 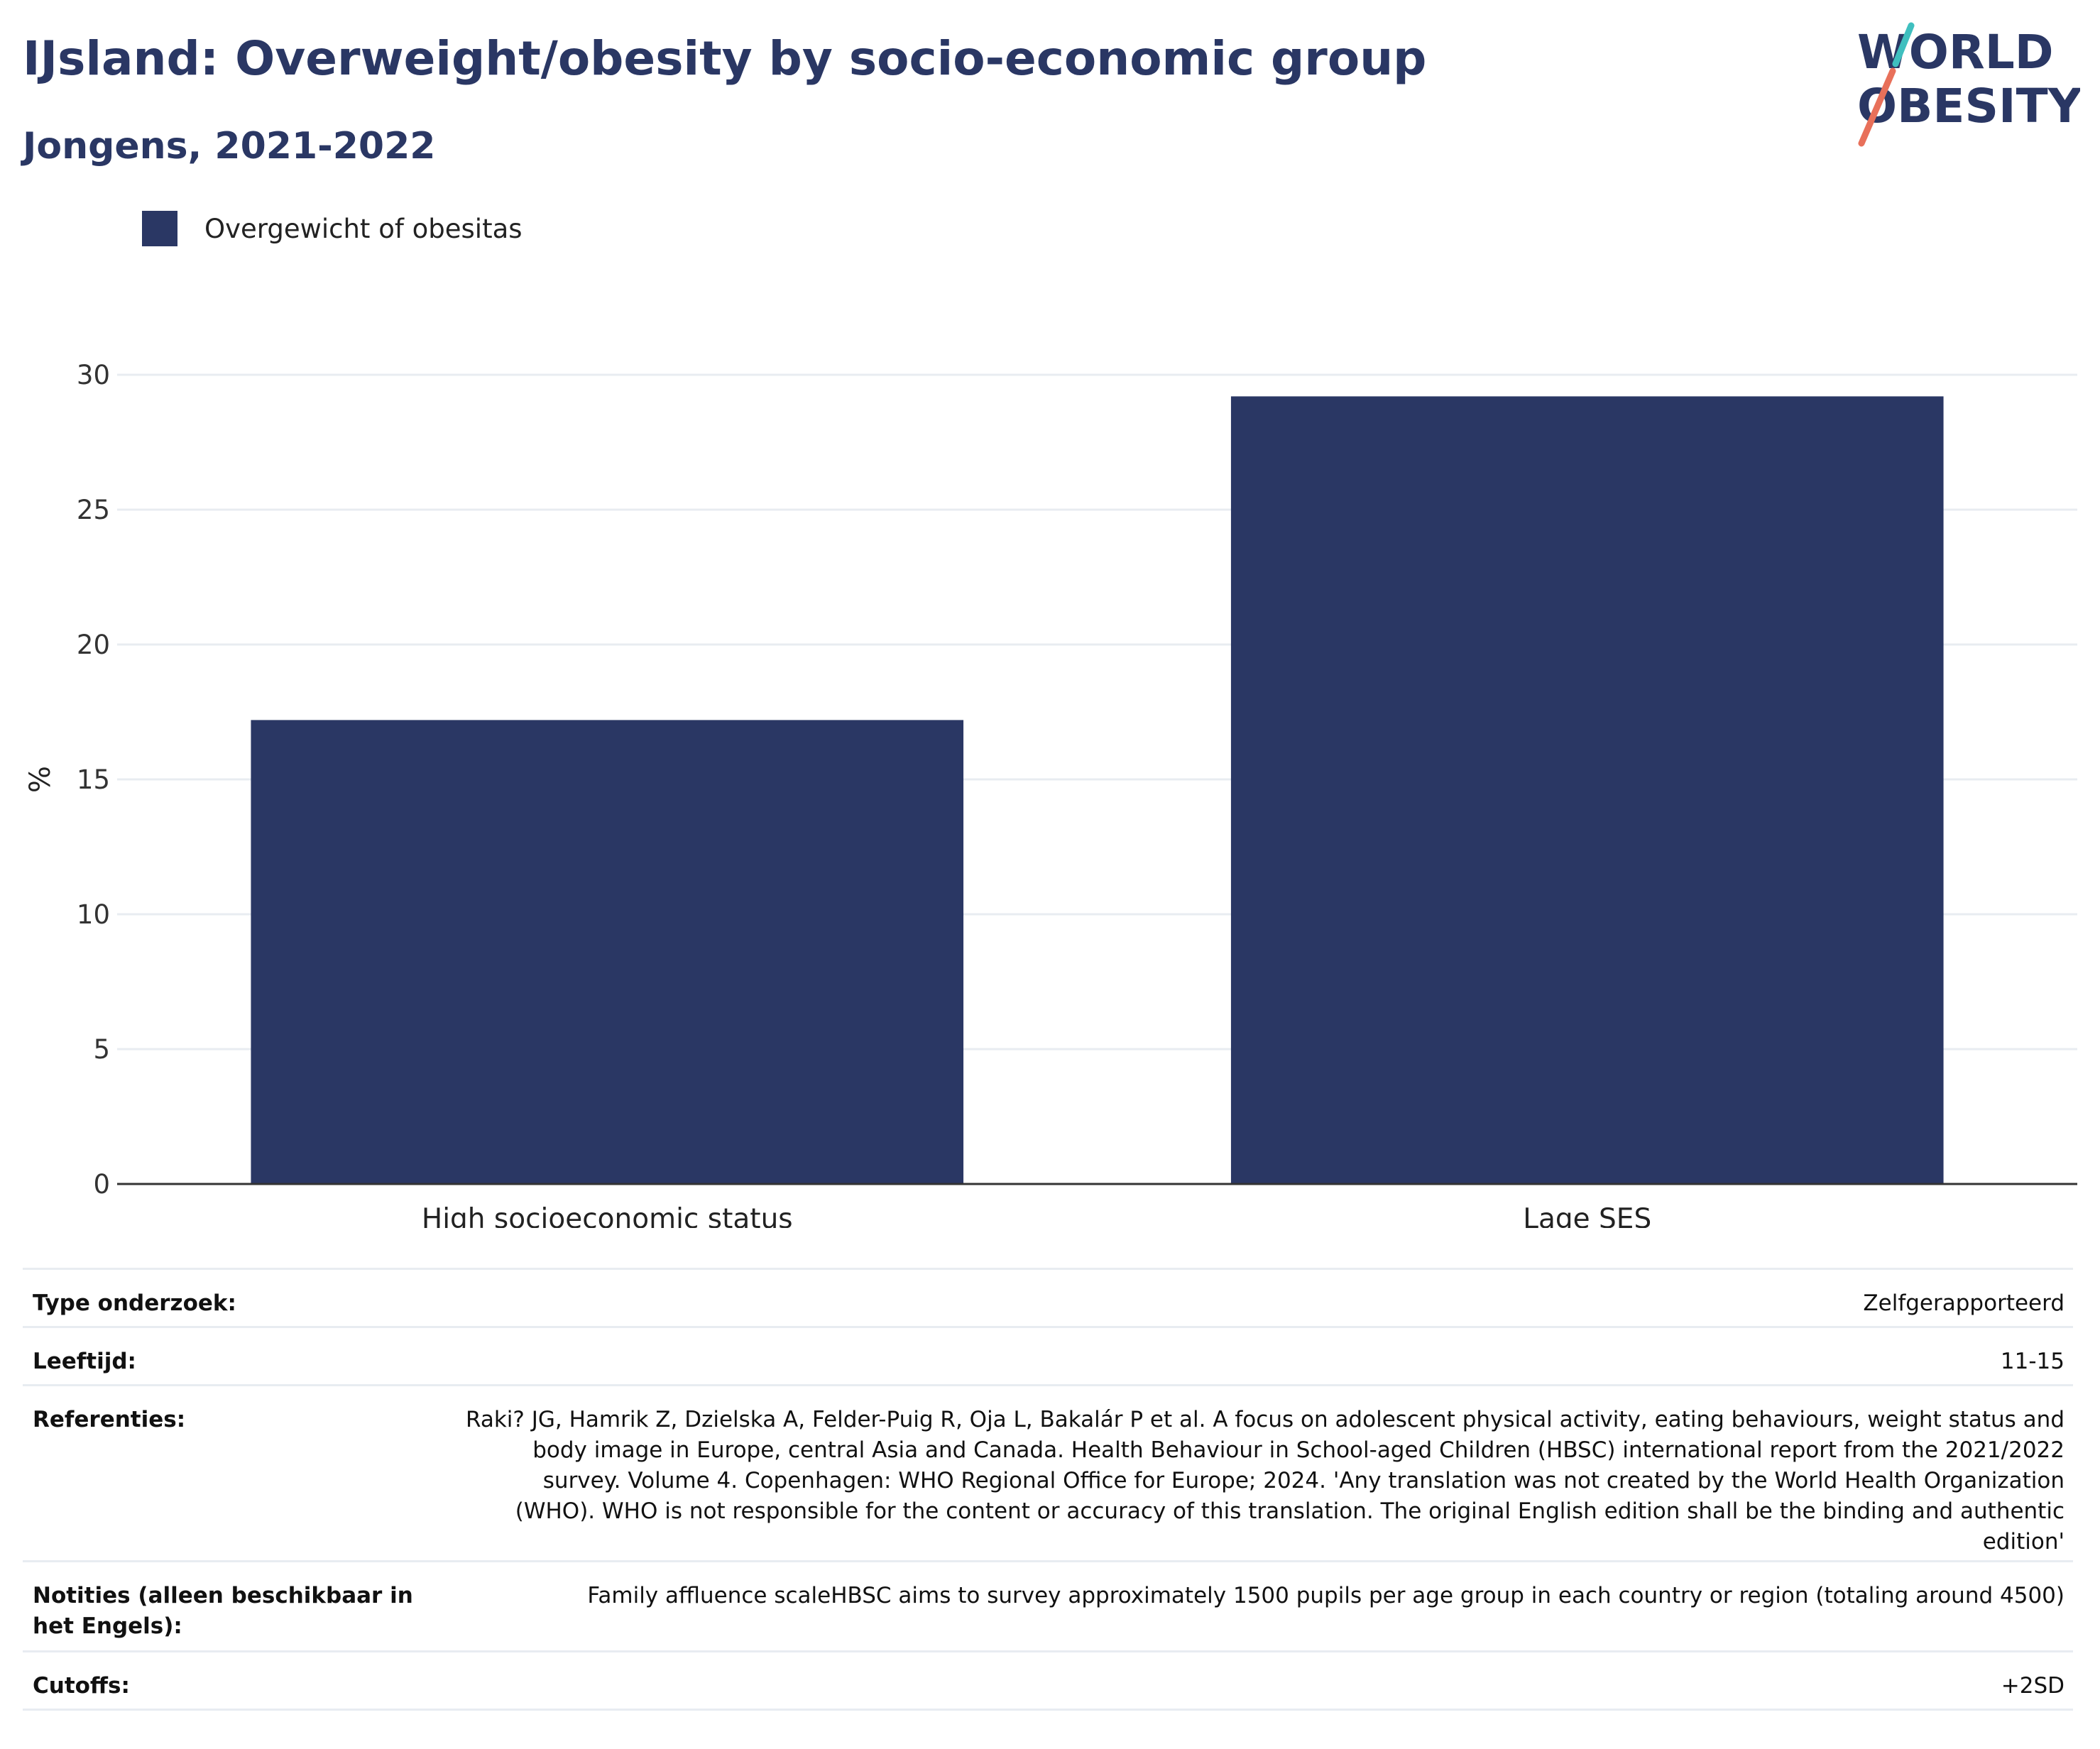 I want to click on chart-legend: Overgewicht of obesitas, so click(x=332, y=228).